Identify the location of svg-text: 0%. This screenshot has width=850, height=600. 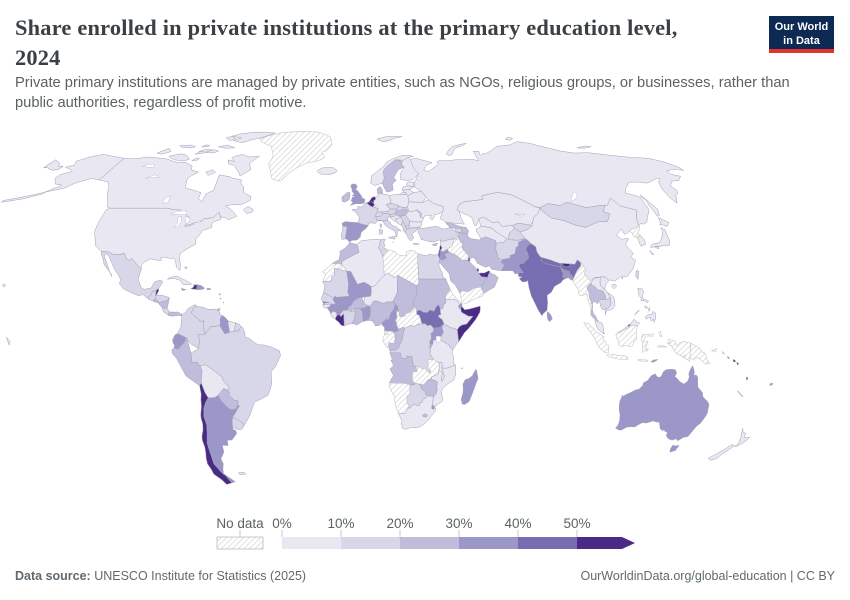
(282, 523).